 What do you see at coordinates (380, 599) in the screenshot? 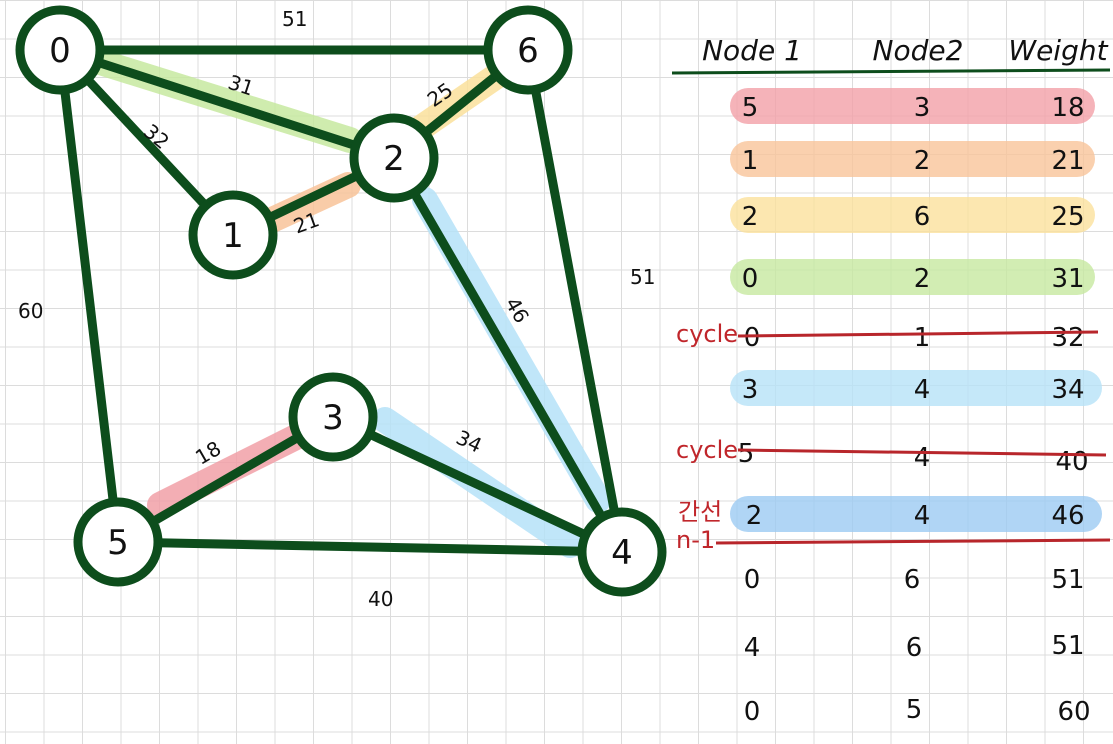
I see `weight-edge-5-4: 40` at bounding box center [380, 599].